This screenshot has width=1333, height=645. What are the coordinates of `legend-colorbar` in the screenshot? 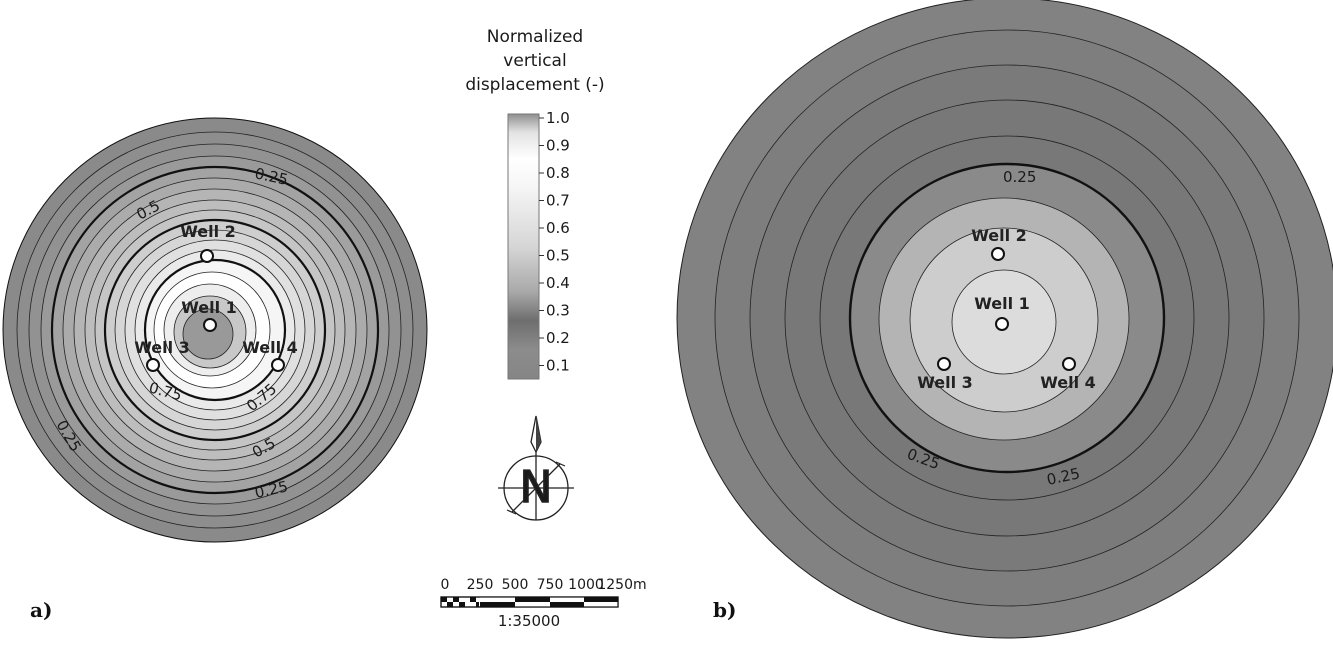 It's located at (523, 246).